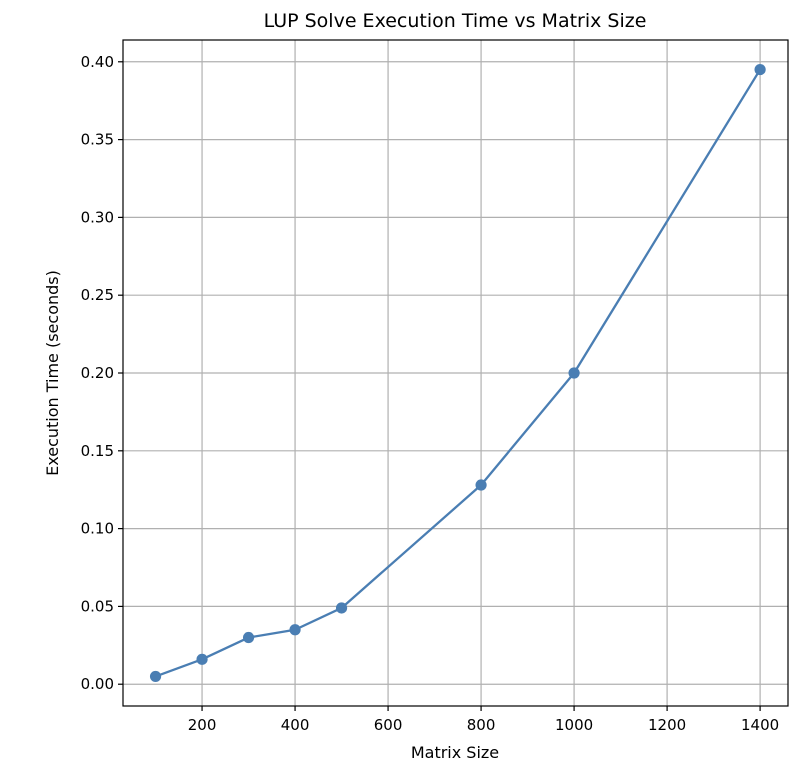 Image resolution: width=808 pixels, height=782 pixels. I want to click on y-axis-label: Execution Time (seconds), so click(52, 373).